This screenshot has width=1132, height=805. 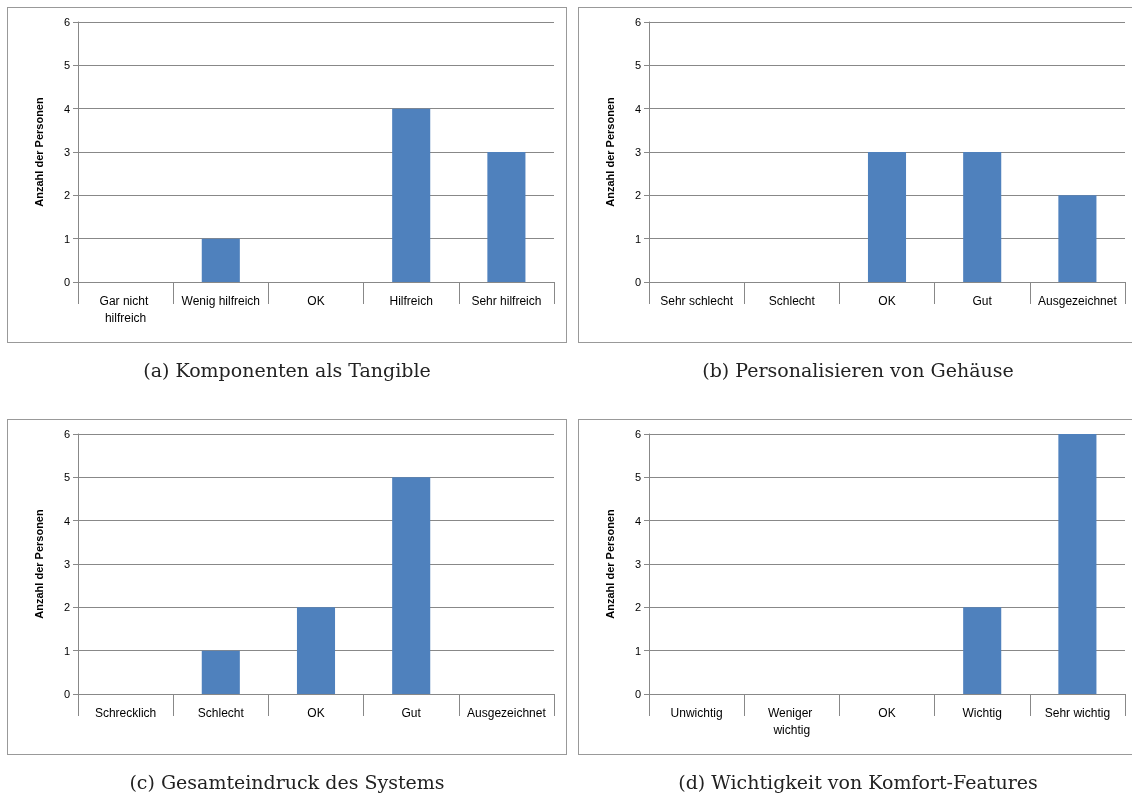 What do you see at coordinates (411, 300) in the screenshot?
I see `x-tick-label: Hilfreich` at bounding box center [411, 300].